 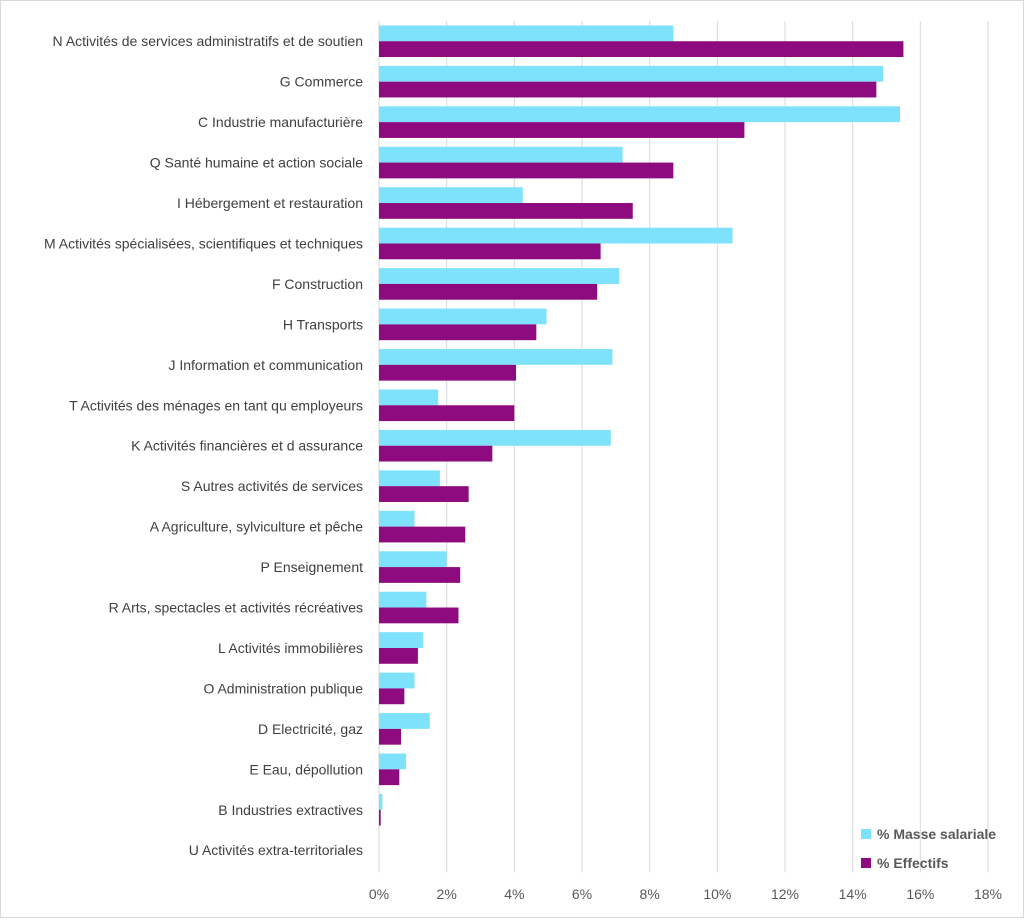 What do you see at coordinates (866, 834) in the screenshot?
I see `legend-swatch-masse-salariale` at bounding box center [866, 834].